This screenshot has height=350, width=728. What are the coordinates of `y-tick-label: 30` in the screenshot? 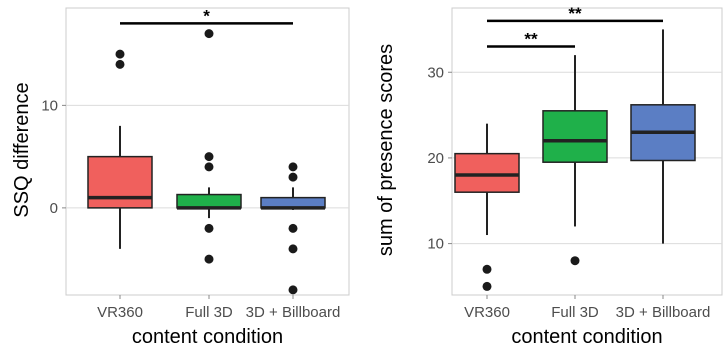 It's located at (435, 72).